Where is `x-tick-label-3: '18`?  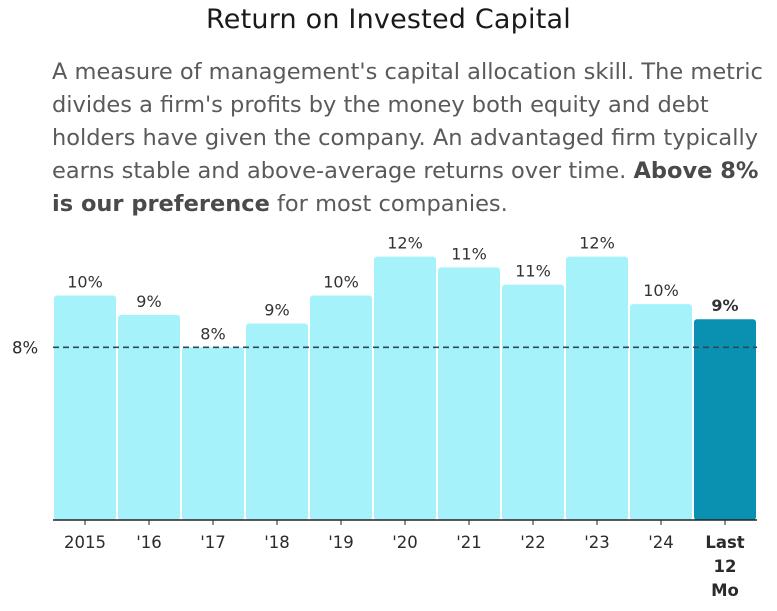
x-tick-label-3: '18 is located at coordinates (277, 542).